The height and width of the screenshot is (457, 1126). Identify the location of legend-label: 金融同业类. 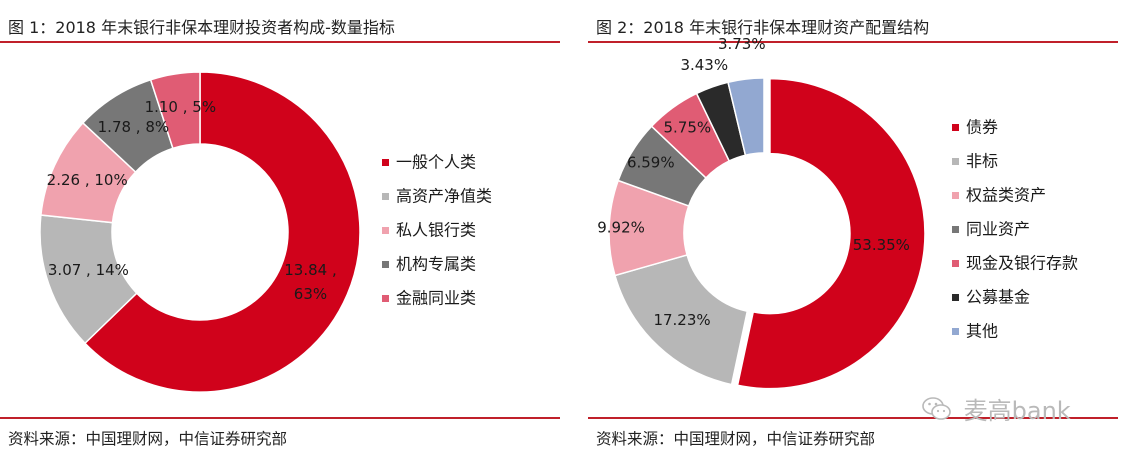
(436, 298).